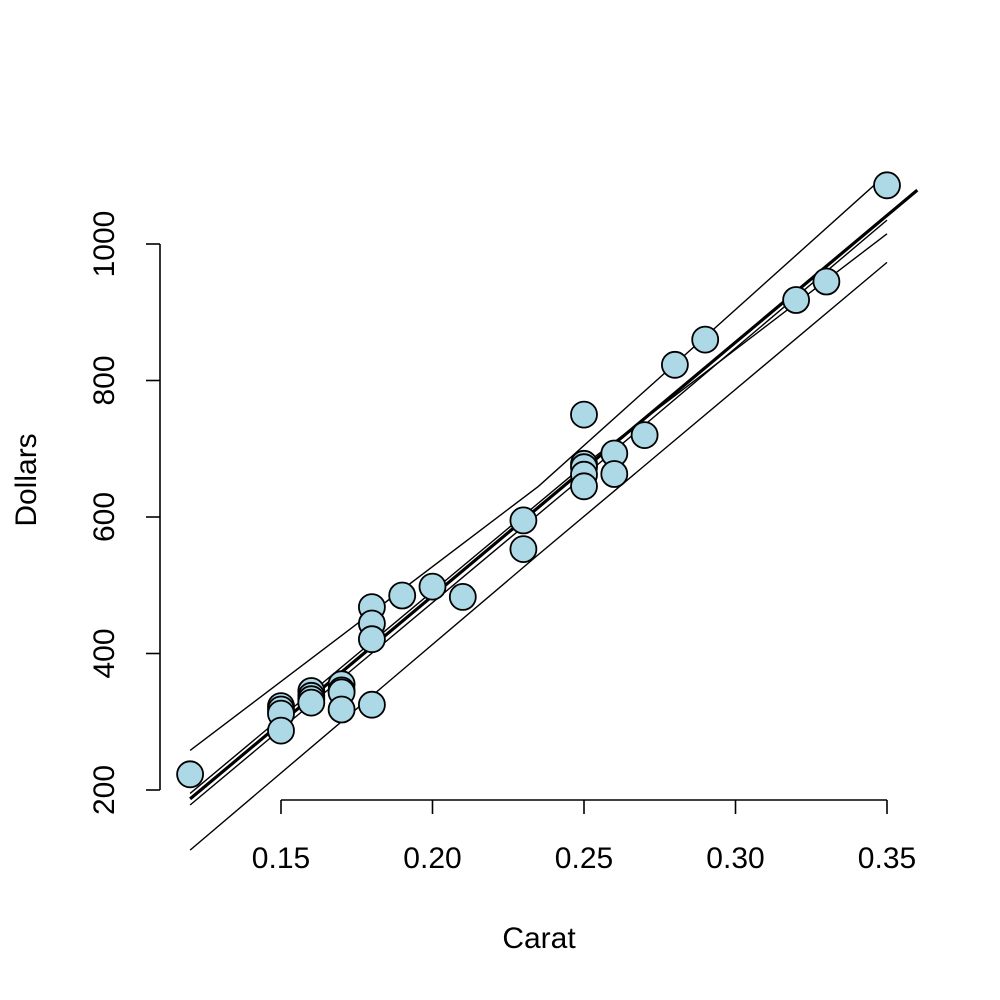 Image resolution: width=1000 pixels, height=1000 pixels. I want to click on x-tick-label: 0.35, so click(887, 858).